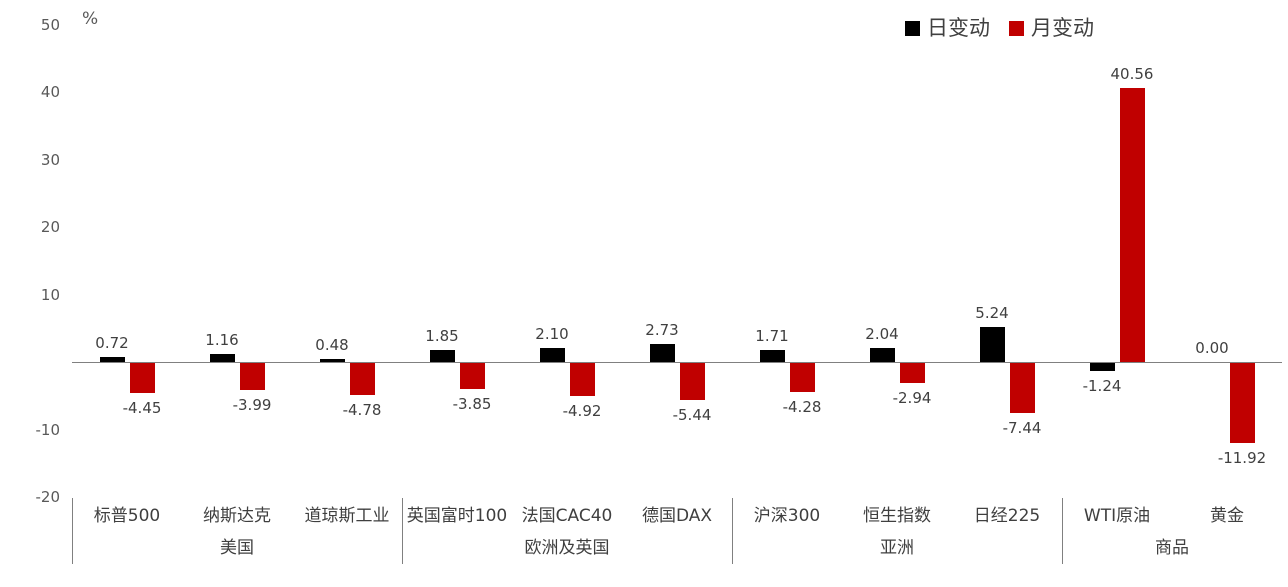 The image size is (1288, 587). What do you see at coordinates (90, 19) in the screenshot?
I see `y-axis-unit-label: %` at bounding box center [90, 19].